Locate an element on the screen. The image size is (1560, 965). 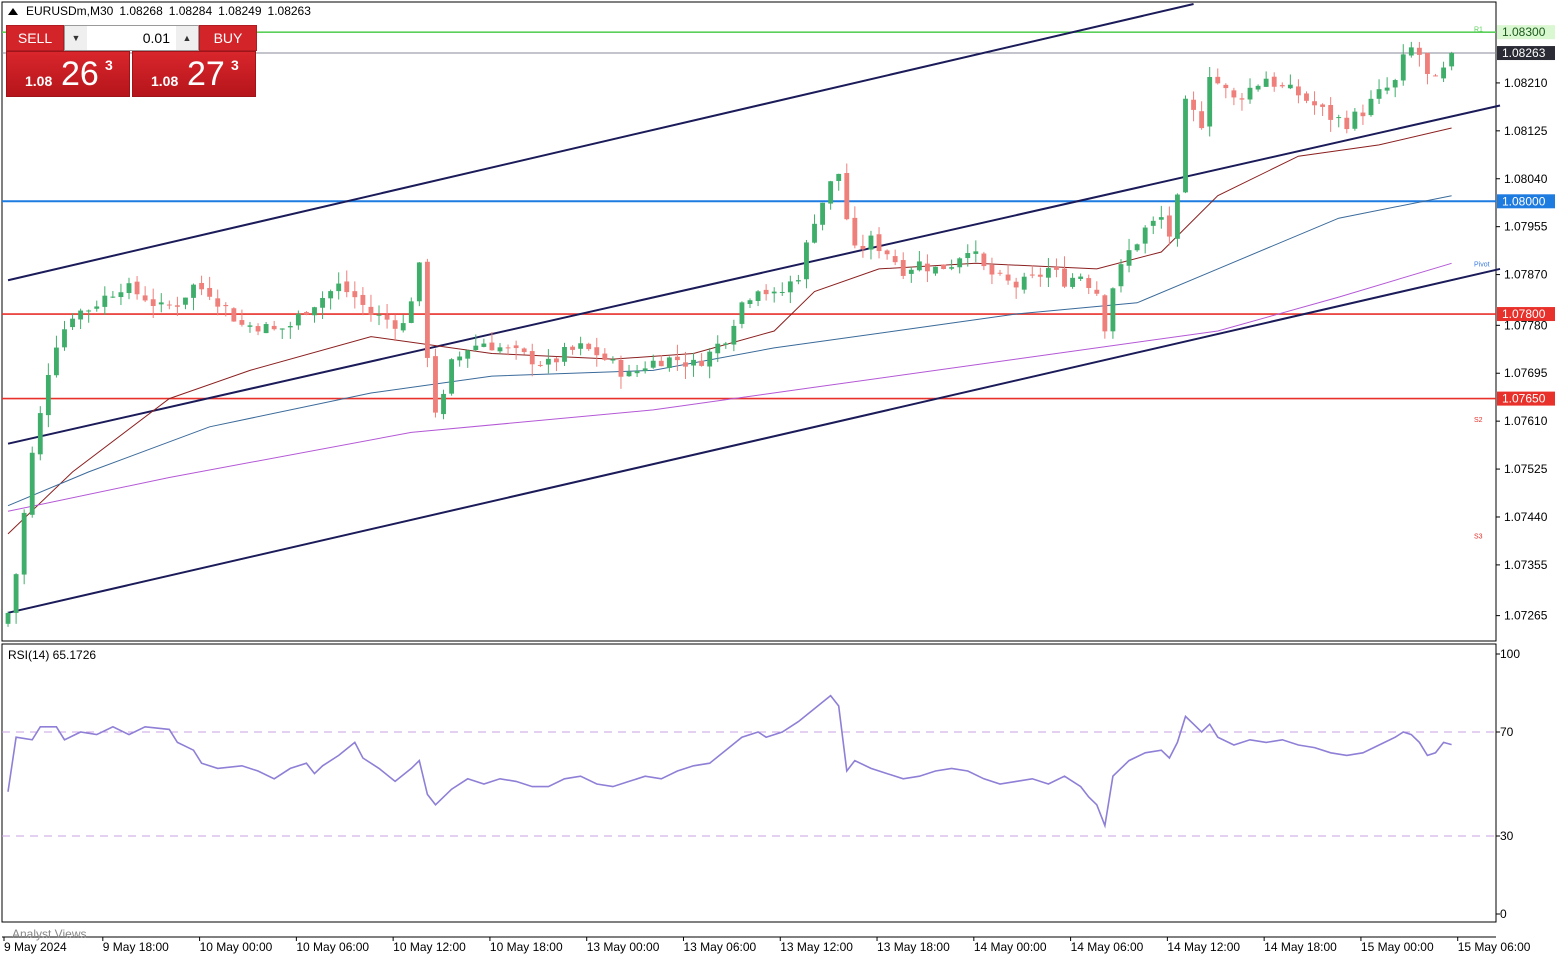
rsi-tick-label: 0 is located at coordinates (1503, 914).